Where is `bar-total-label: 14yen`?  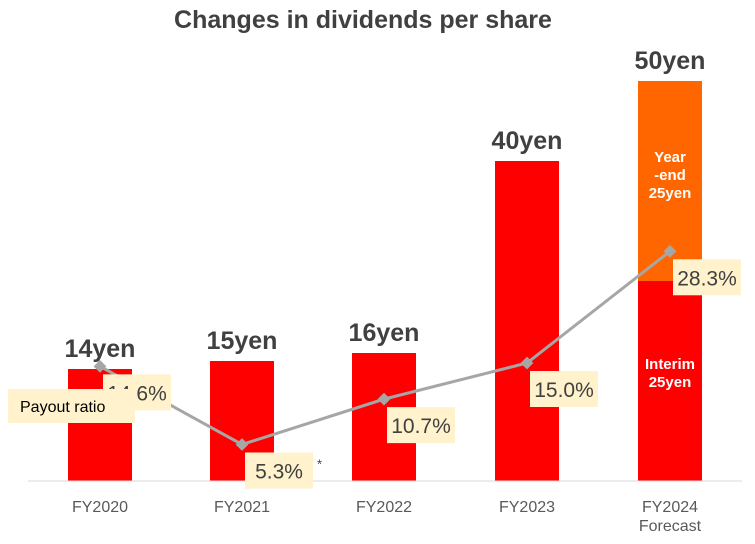
bar-total-label: 14yen is located at coordinates (100, 349).